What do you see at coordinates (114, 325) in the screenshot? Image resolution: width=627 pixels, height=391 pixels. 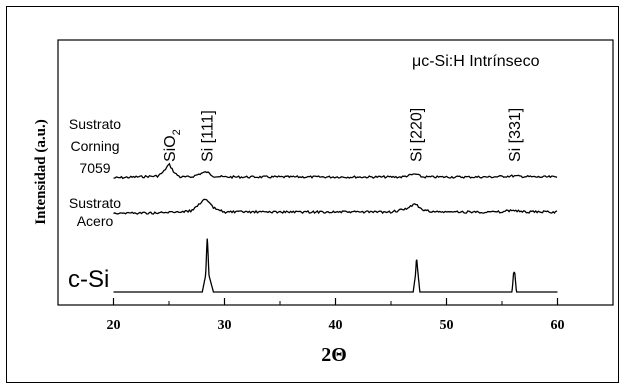 I see `x-tick-label: 20` at bounding box center [114, 325].